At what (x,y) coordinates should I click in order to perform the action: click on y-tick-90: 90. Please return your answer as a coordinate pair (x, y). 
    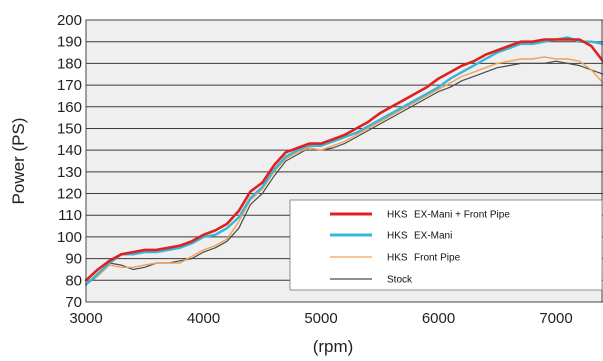
    Looking at the image, I should click on (73, 259).